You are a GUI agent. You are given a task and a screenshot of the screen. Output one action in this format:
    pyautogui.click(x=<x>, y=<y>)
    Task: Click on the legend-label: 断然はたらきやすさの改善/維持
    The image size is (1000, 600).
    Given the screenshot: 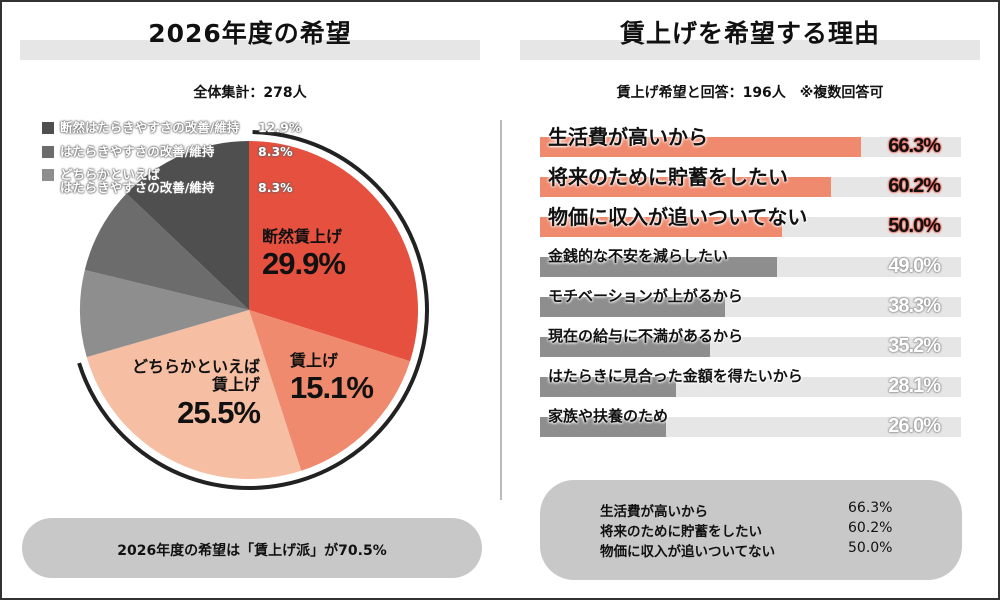 What is the action you would take?
    pyautogui.click(x=150, y=127)
    